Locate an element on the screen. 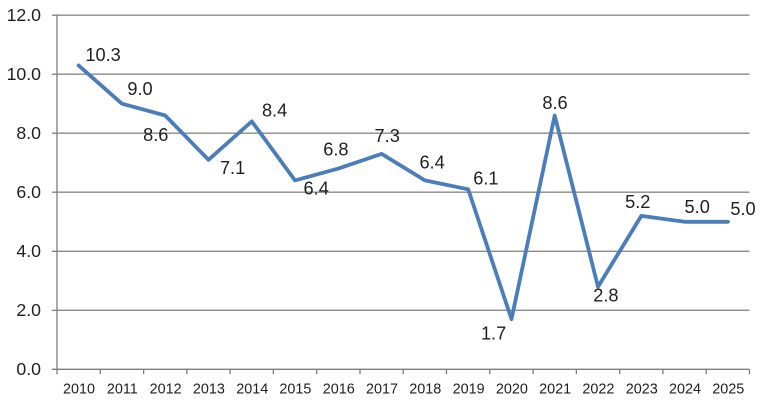 The width and height of the screenshot is (770, 409). svg-text: 10.0 is located at coordinates (24, 74).